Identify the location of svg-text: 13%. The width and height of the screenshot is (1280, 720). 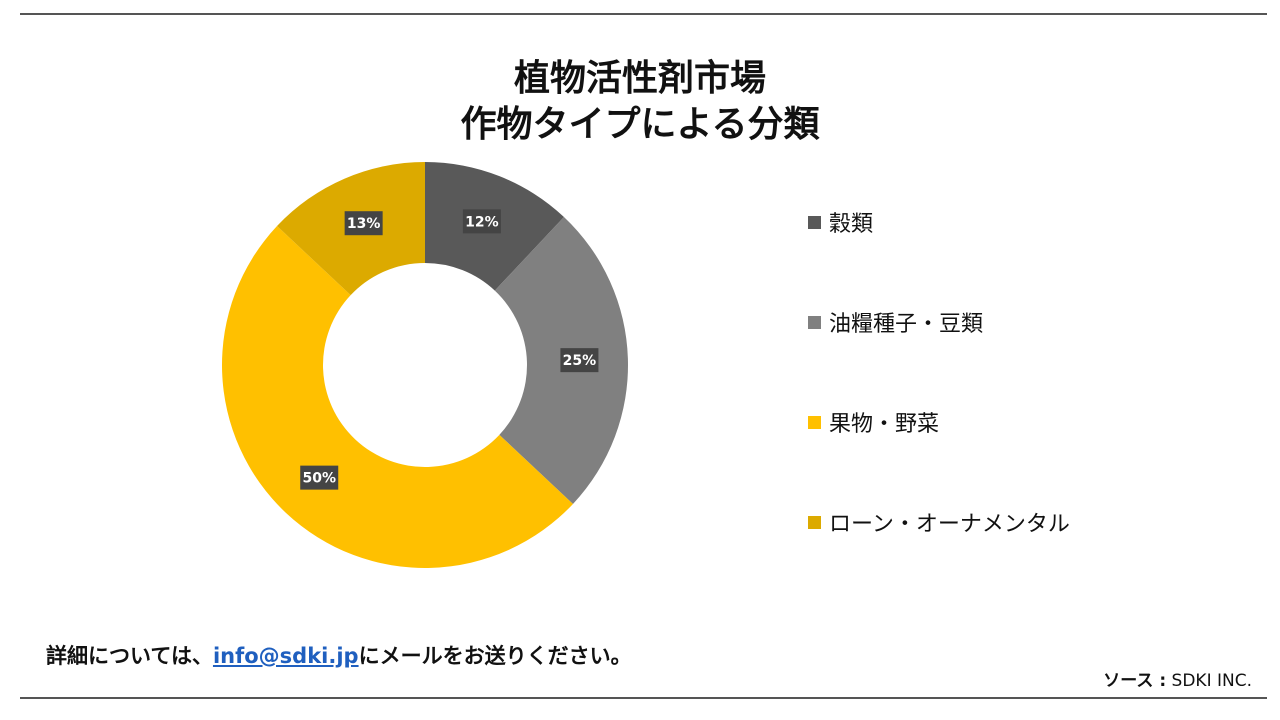
(364, 224).